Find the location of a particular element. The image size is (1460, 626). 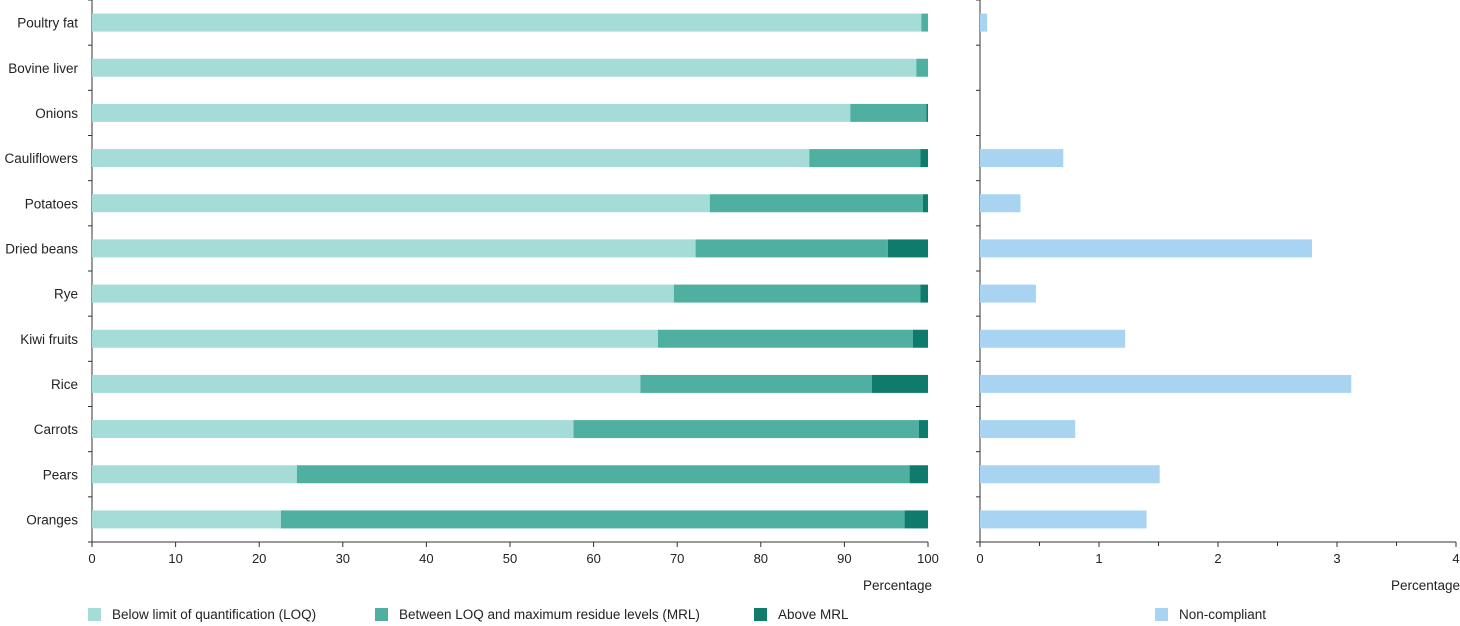

bar-kiwi-fruits-above-mrl is located at coordinates (920, 338).